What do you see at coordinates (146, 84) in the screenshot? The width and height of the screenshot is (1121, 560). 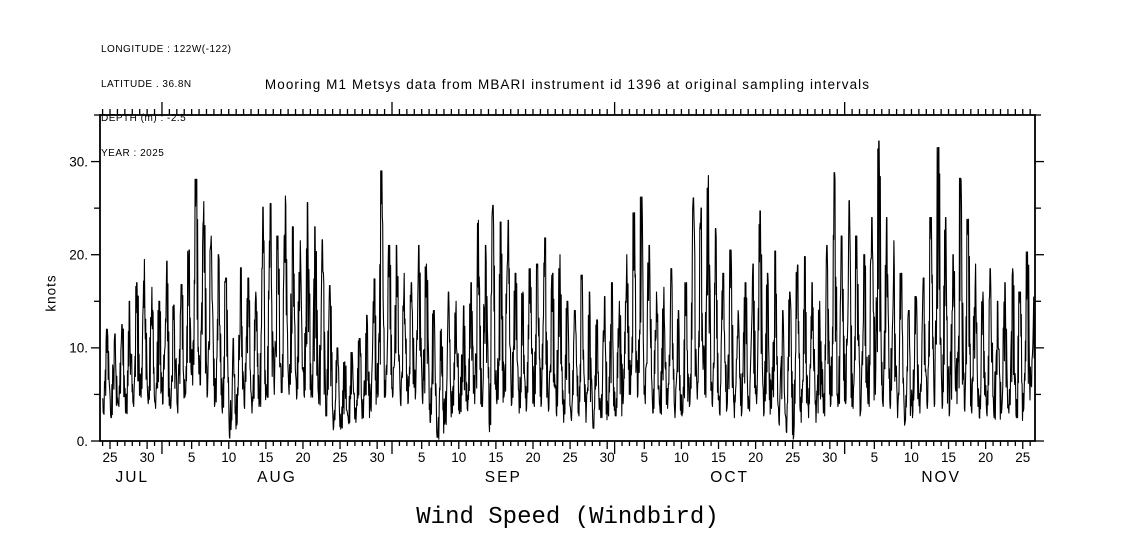 I see `metadata-latitude: LATITUDE . 36.8N` at bounding box center [146, 84].